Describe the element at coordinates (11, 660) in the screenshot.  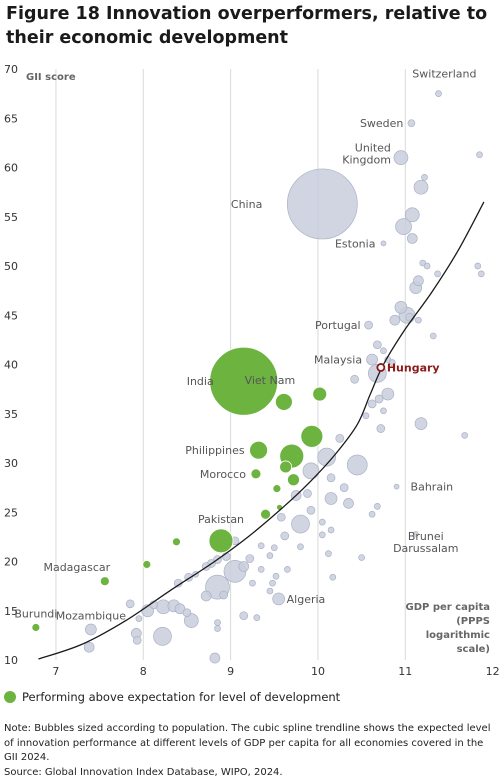
I see `y-tick-label: 10` at that location.